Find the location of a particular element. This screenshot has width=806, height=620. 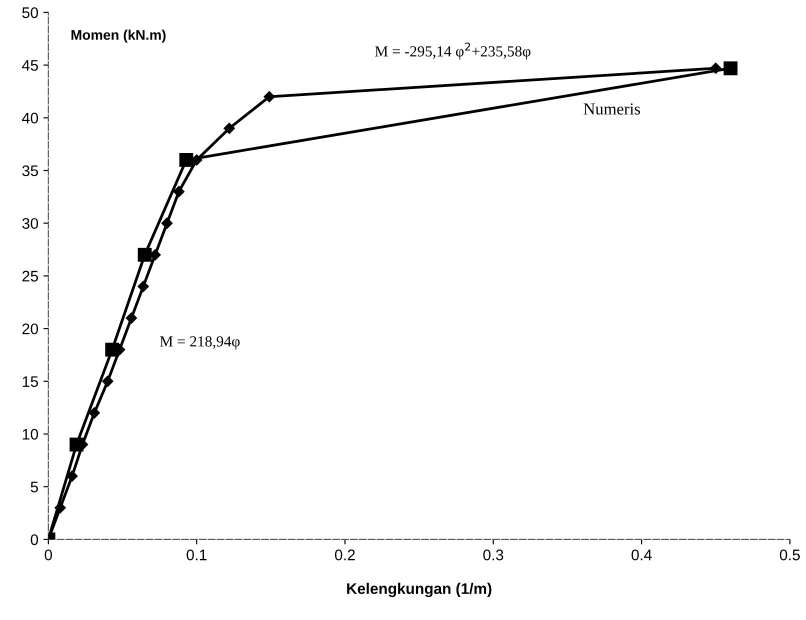

x-tick-label: 0 is located at coordinates (48, 555).